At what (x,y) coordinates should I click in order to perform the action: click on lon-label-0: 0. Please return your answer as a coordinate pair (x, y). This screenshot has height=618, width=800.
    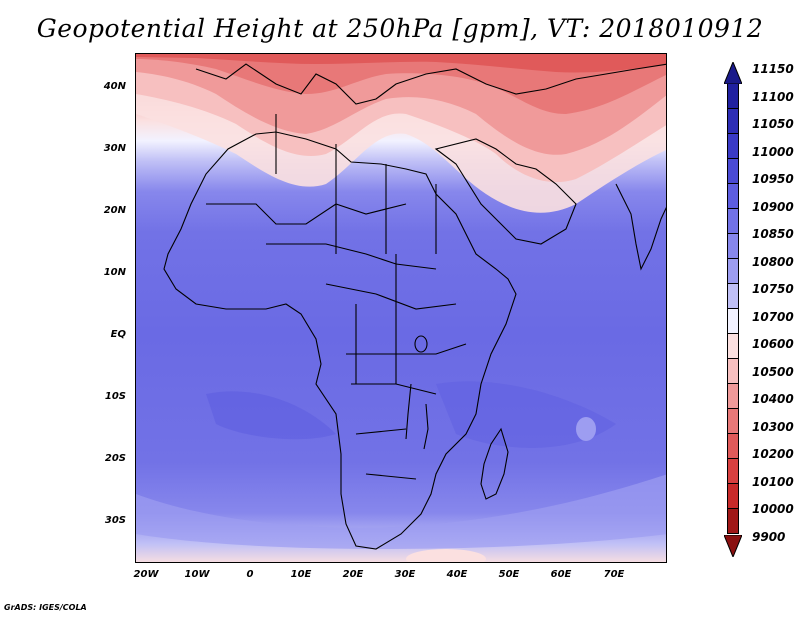
    Looking at the image, I should click on (250, 574).